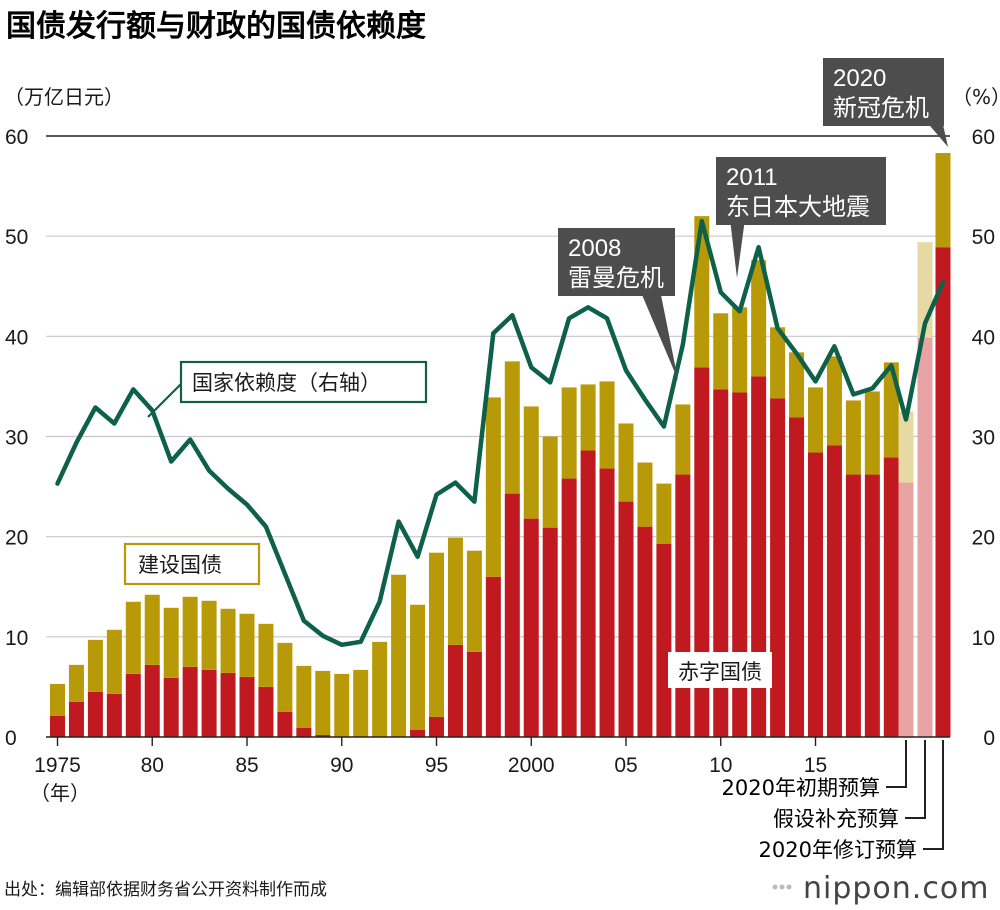 The image size is (1000, 910). What do you see at coordinates (906, 447) in the screenshot?
I see `bar-2020-construction` at bounding box center [906, 447].